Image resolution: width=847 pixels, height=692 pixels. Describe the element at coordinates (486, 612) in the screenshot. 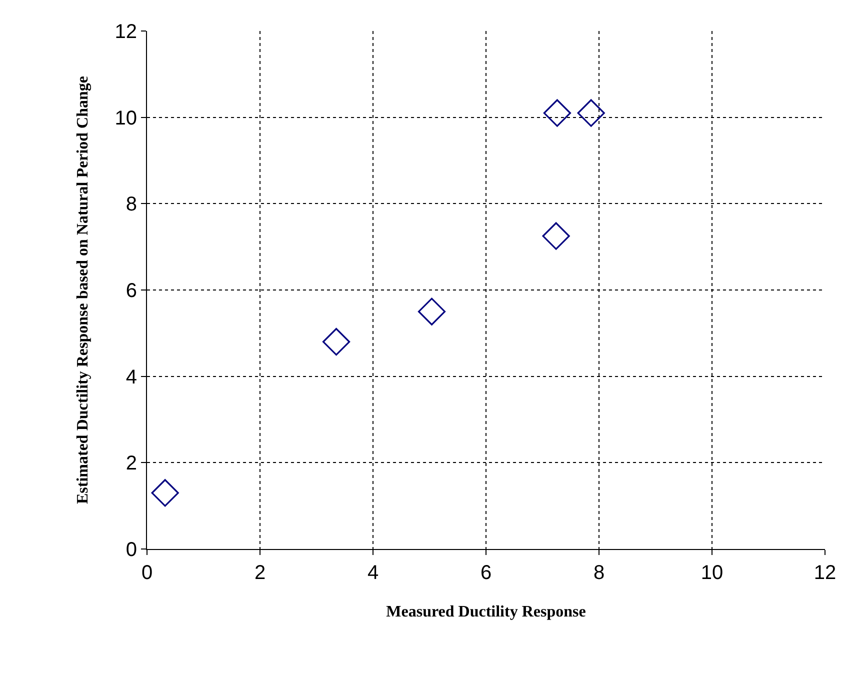

I see `x-axis-title: Measured Ductility Response` at that location.